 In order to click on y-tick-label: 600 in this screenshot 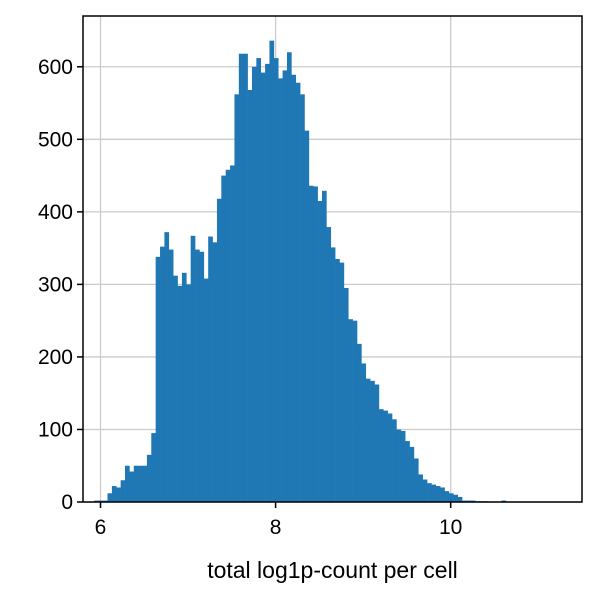, I will do `click(55, 67)`.